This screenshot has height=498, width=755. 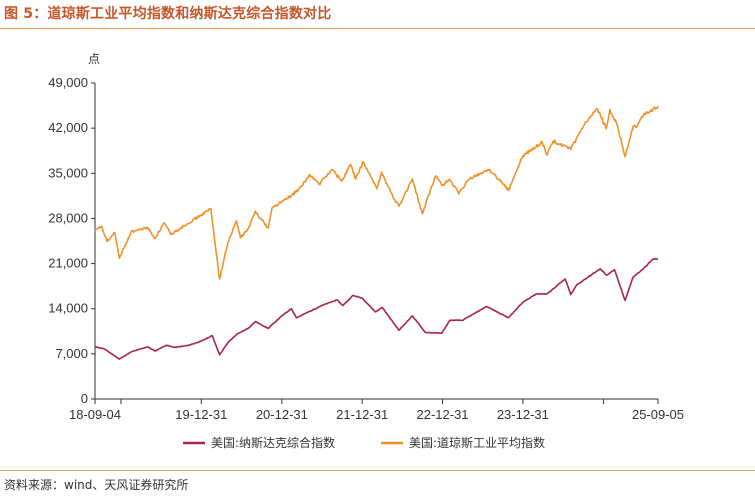 What do you see at coordinates (68, 308) in the screenshot?
I see `y-tick-label: 14,000` at bounding box center [68, 308].